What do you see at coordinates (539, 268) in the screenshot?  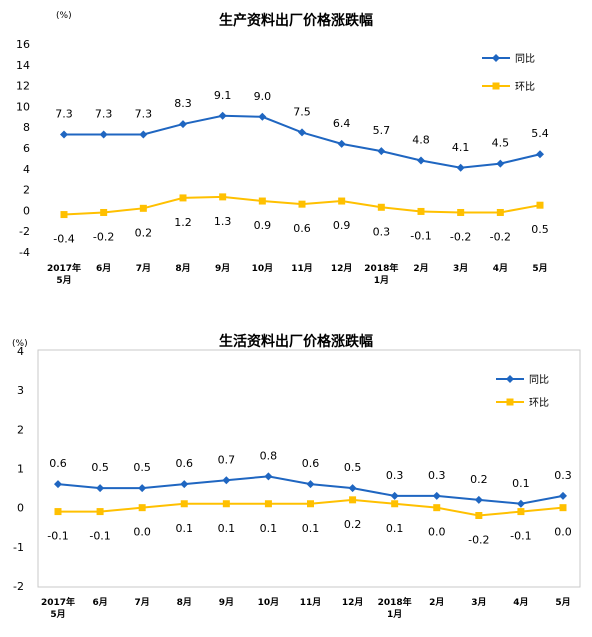 I see `x-tick-label: 5月` at bounding box center [539, 268].